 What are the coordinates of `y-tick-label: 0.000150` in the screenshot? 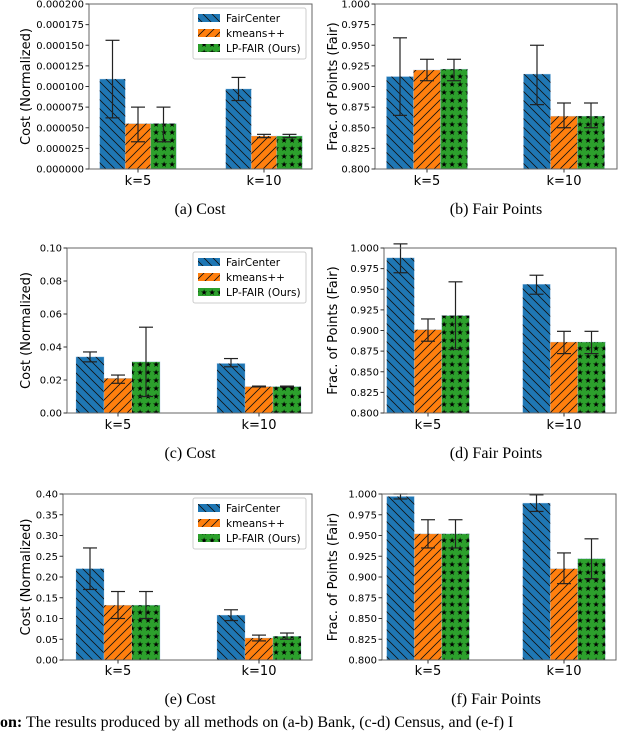 It's located at (60, 46).